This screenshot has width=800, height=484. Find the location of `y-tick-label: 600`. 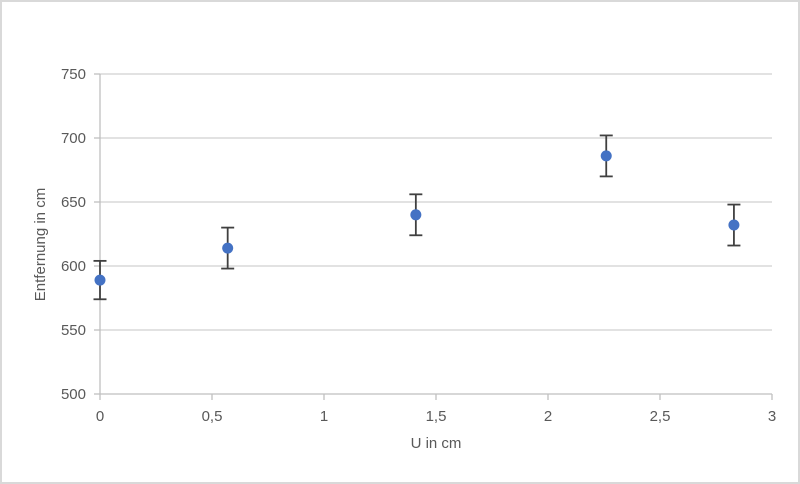

y-tick-label: 600 is located at coordinates (73, 266).